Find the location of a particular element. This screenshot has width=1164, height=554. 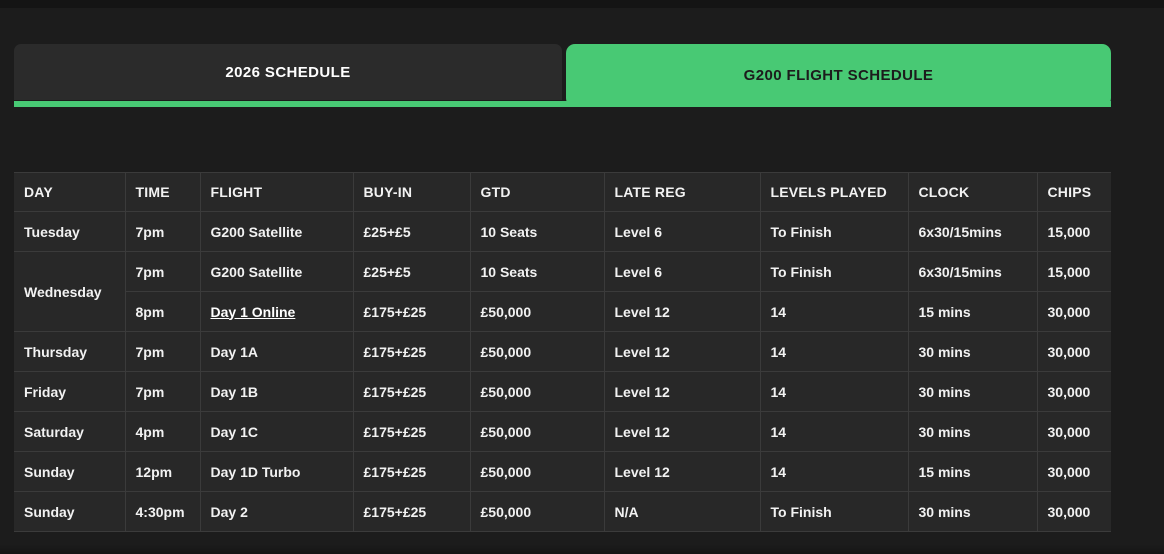

cell-day: Wednesday is located at coordinates (69, 291).